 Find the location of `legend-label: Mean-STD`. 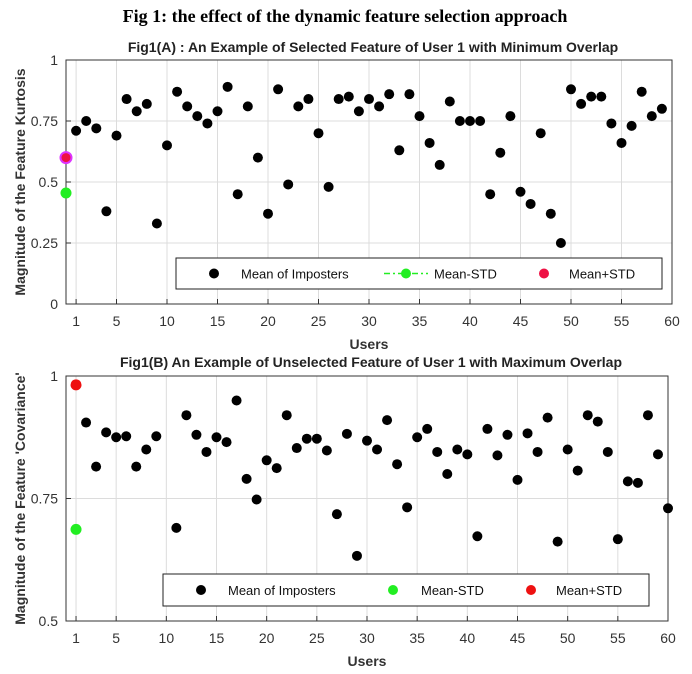

legend-label: Mean-STD is located at coordinates (465, 274).